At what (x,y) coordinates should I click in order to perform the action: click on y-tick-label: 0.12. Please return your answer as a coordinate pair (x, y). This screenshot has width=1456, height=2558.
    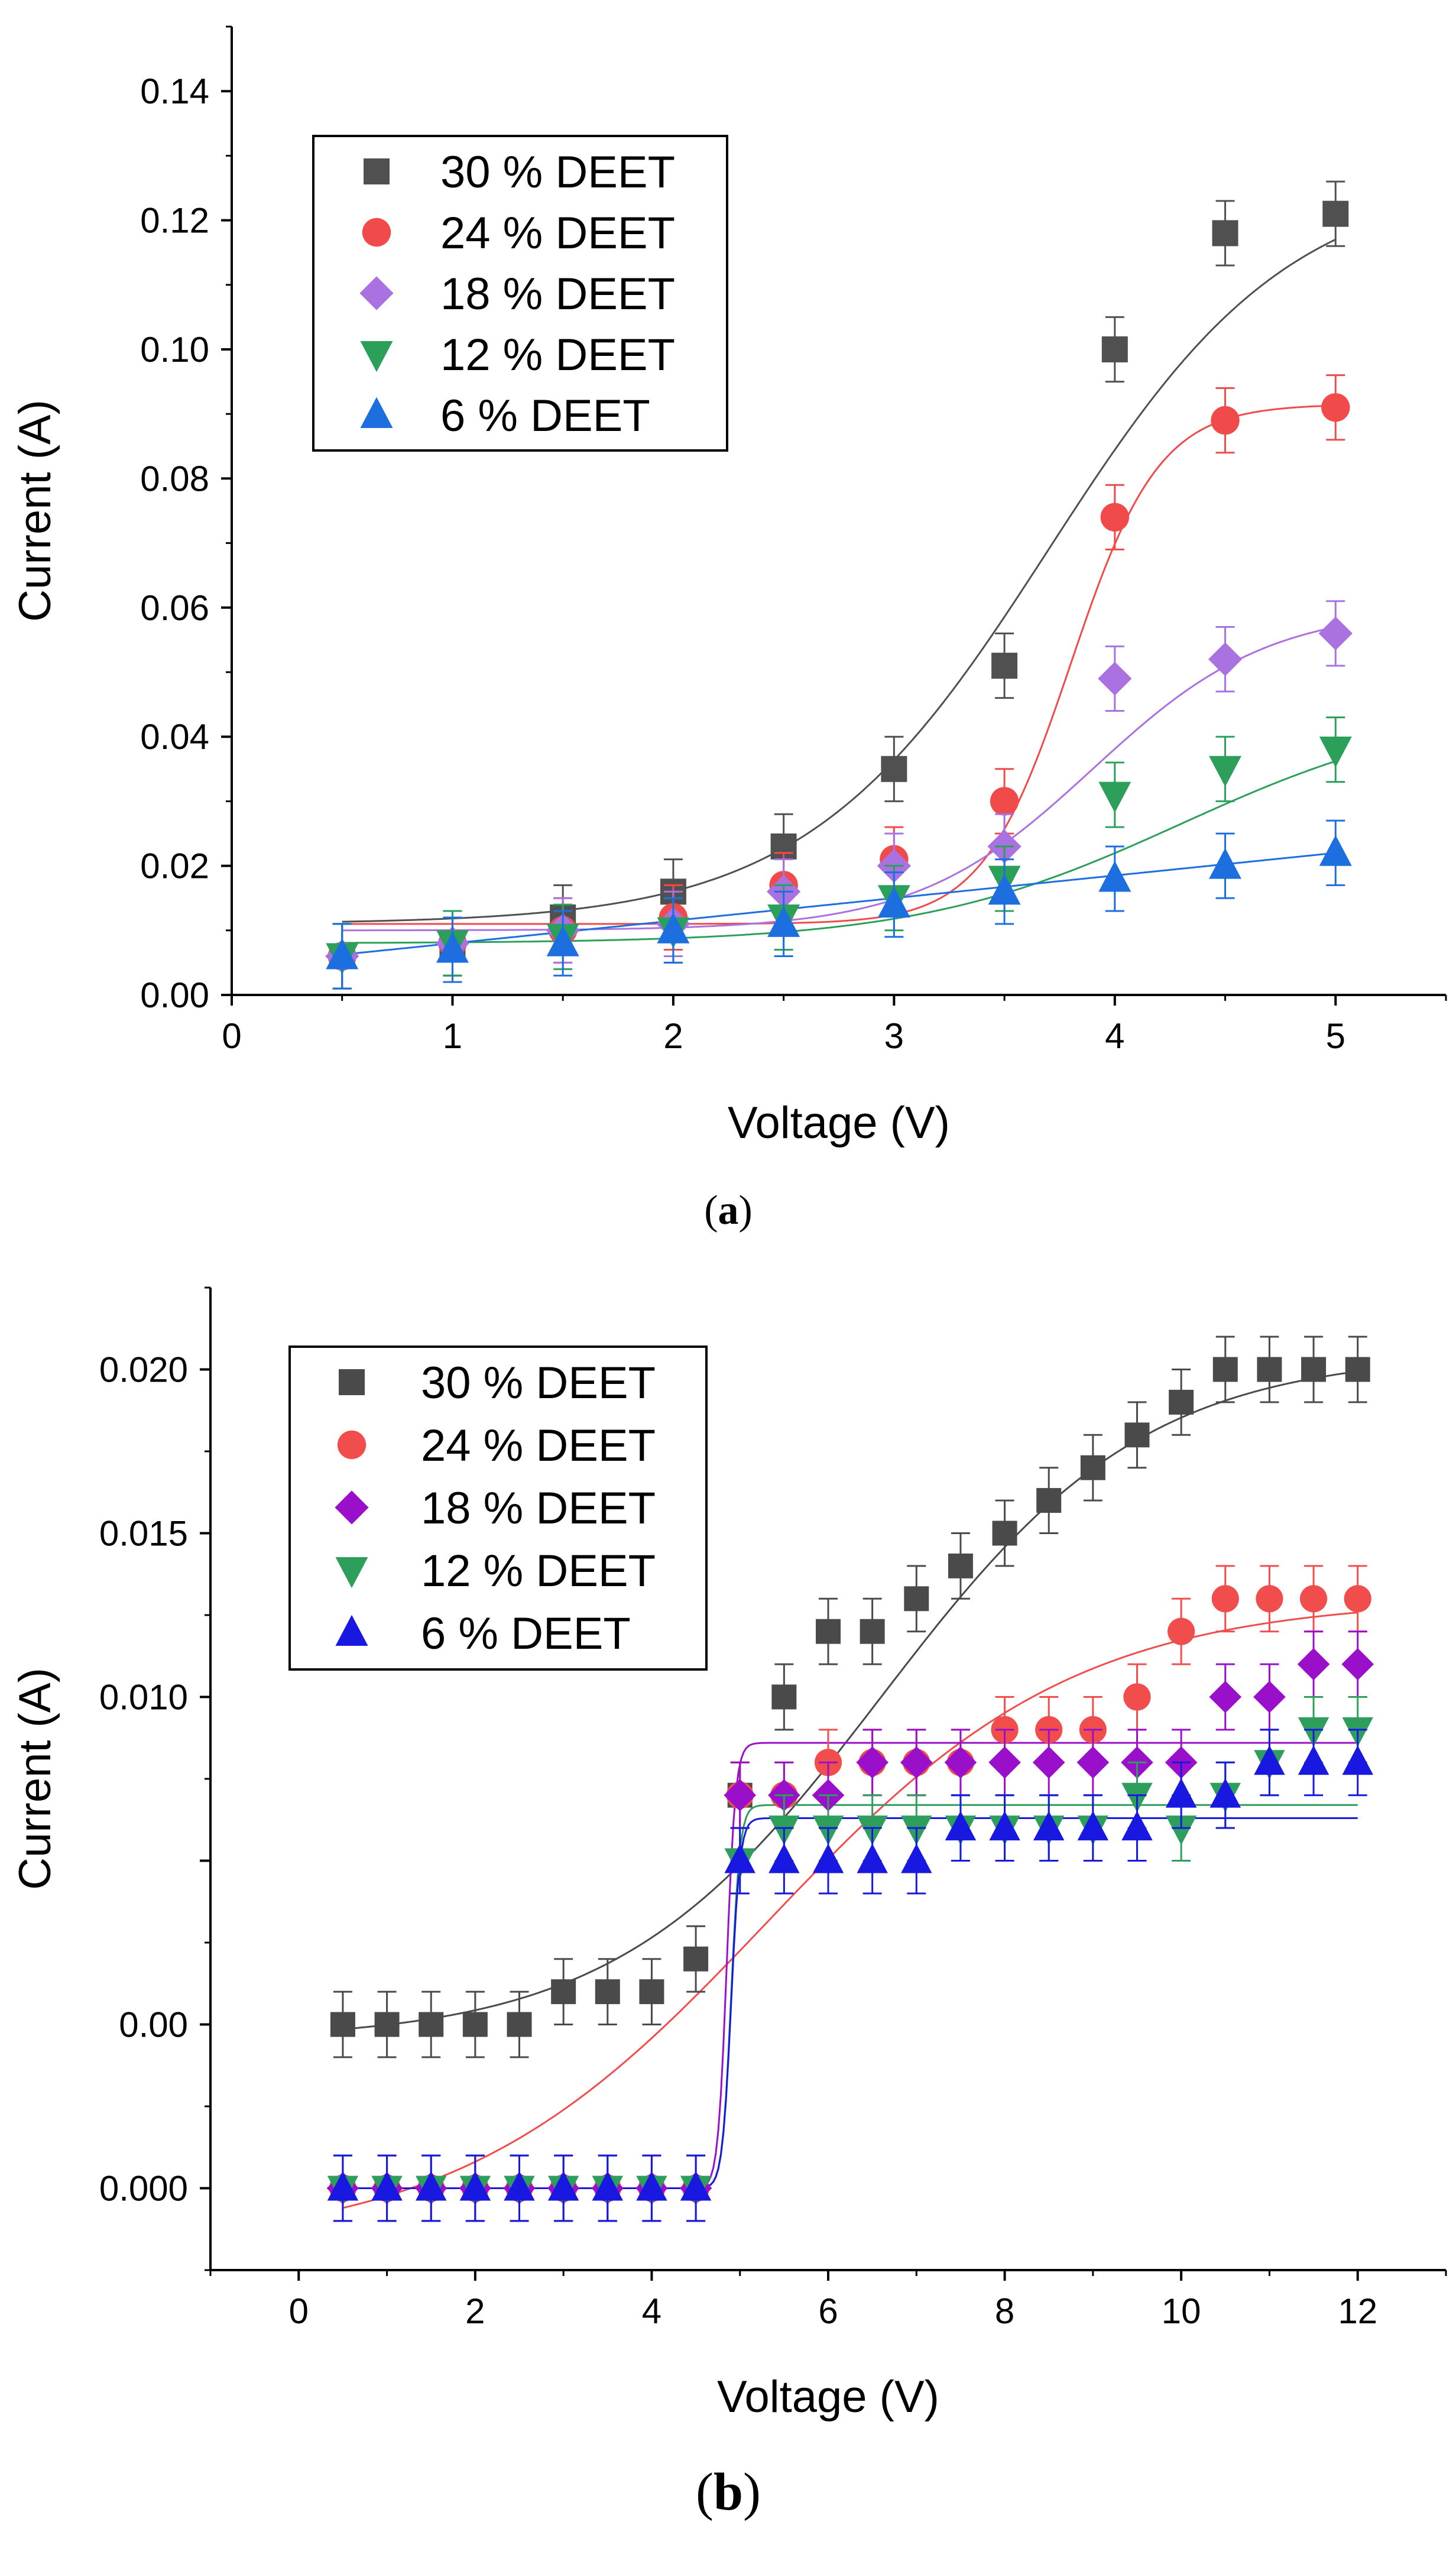
    Looking at the image, I should click on (174, 221).